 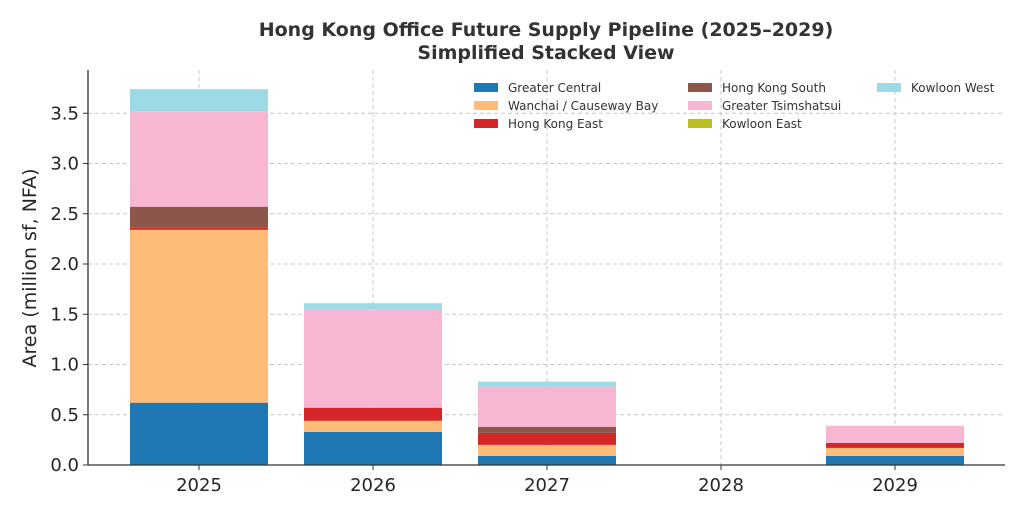 I want to click on y-tick-label: 2.0, so click(x=64, y=264).